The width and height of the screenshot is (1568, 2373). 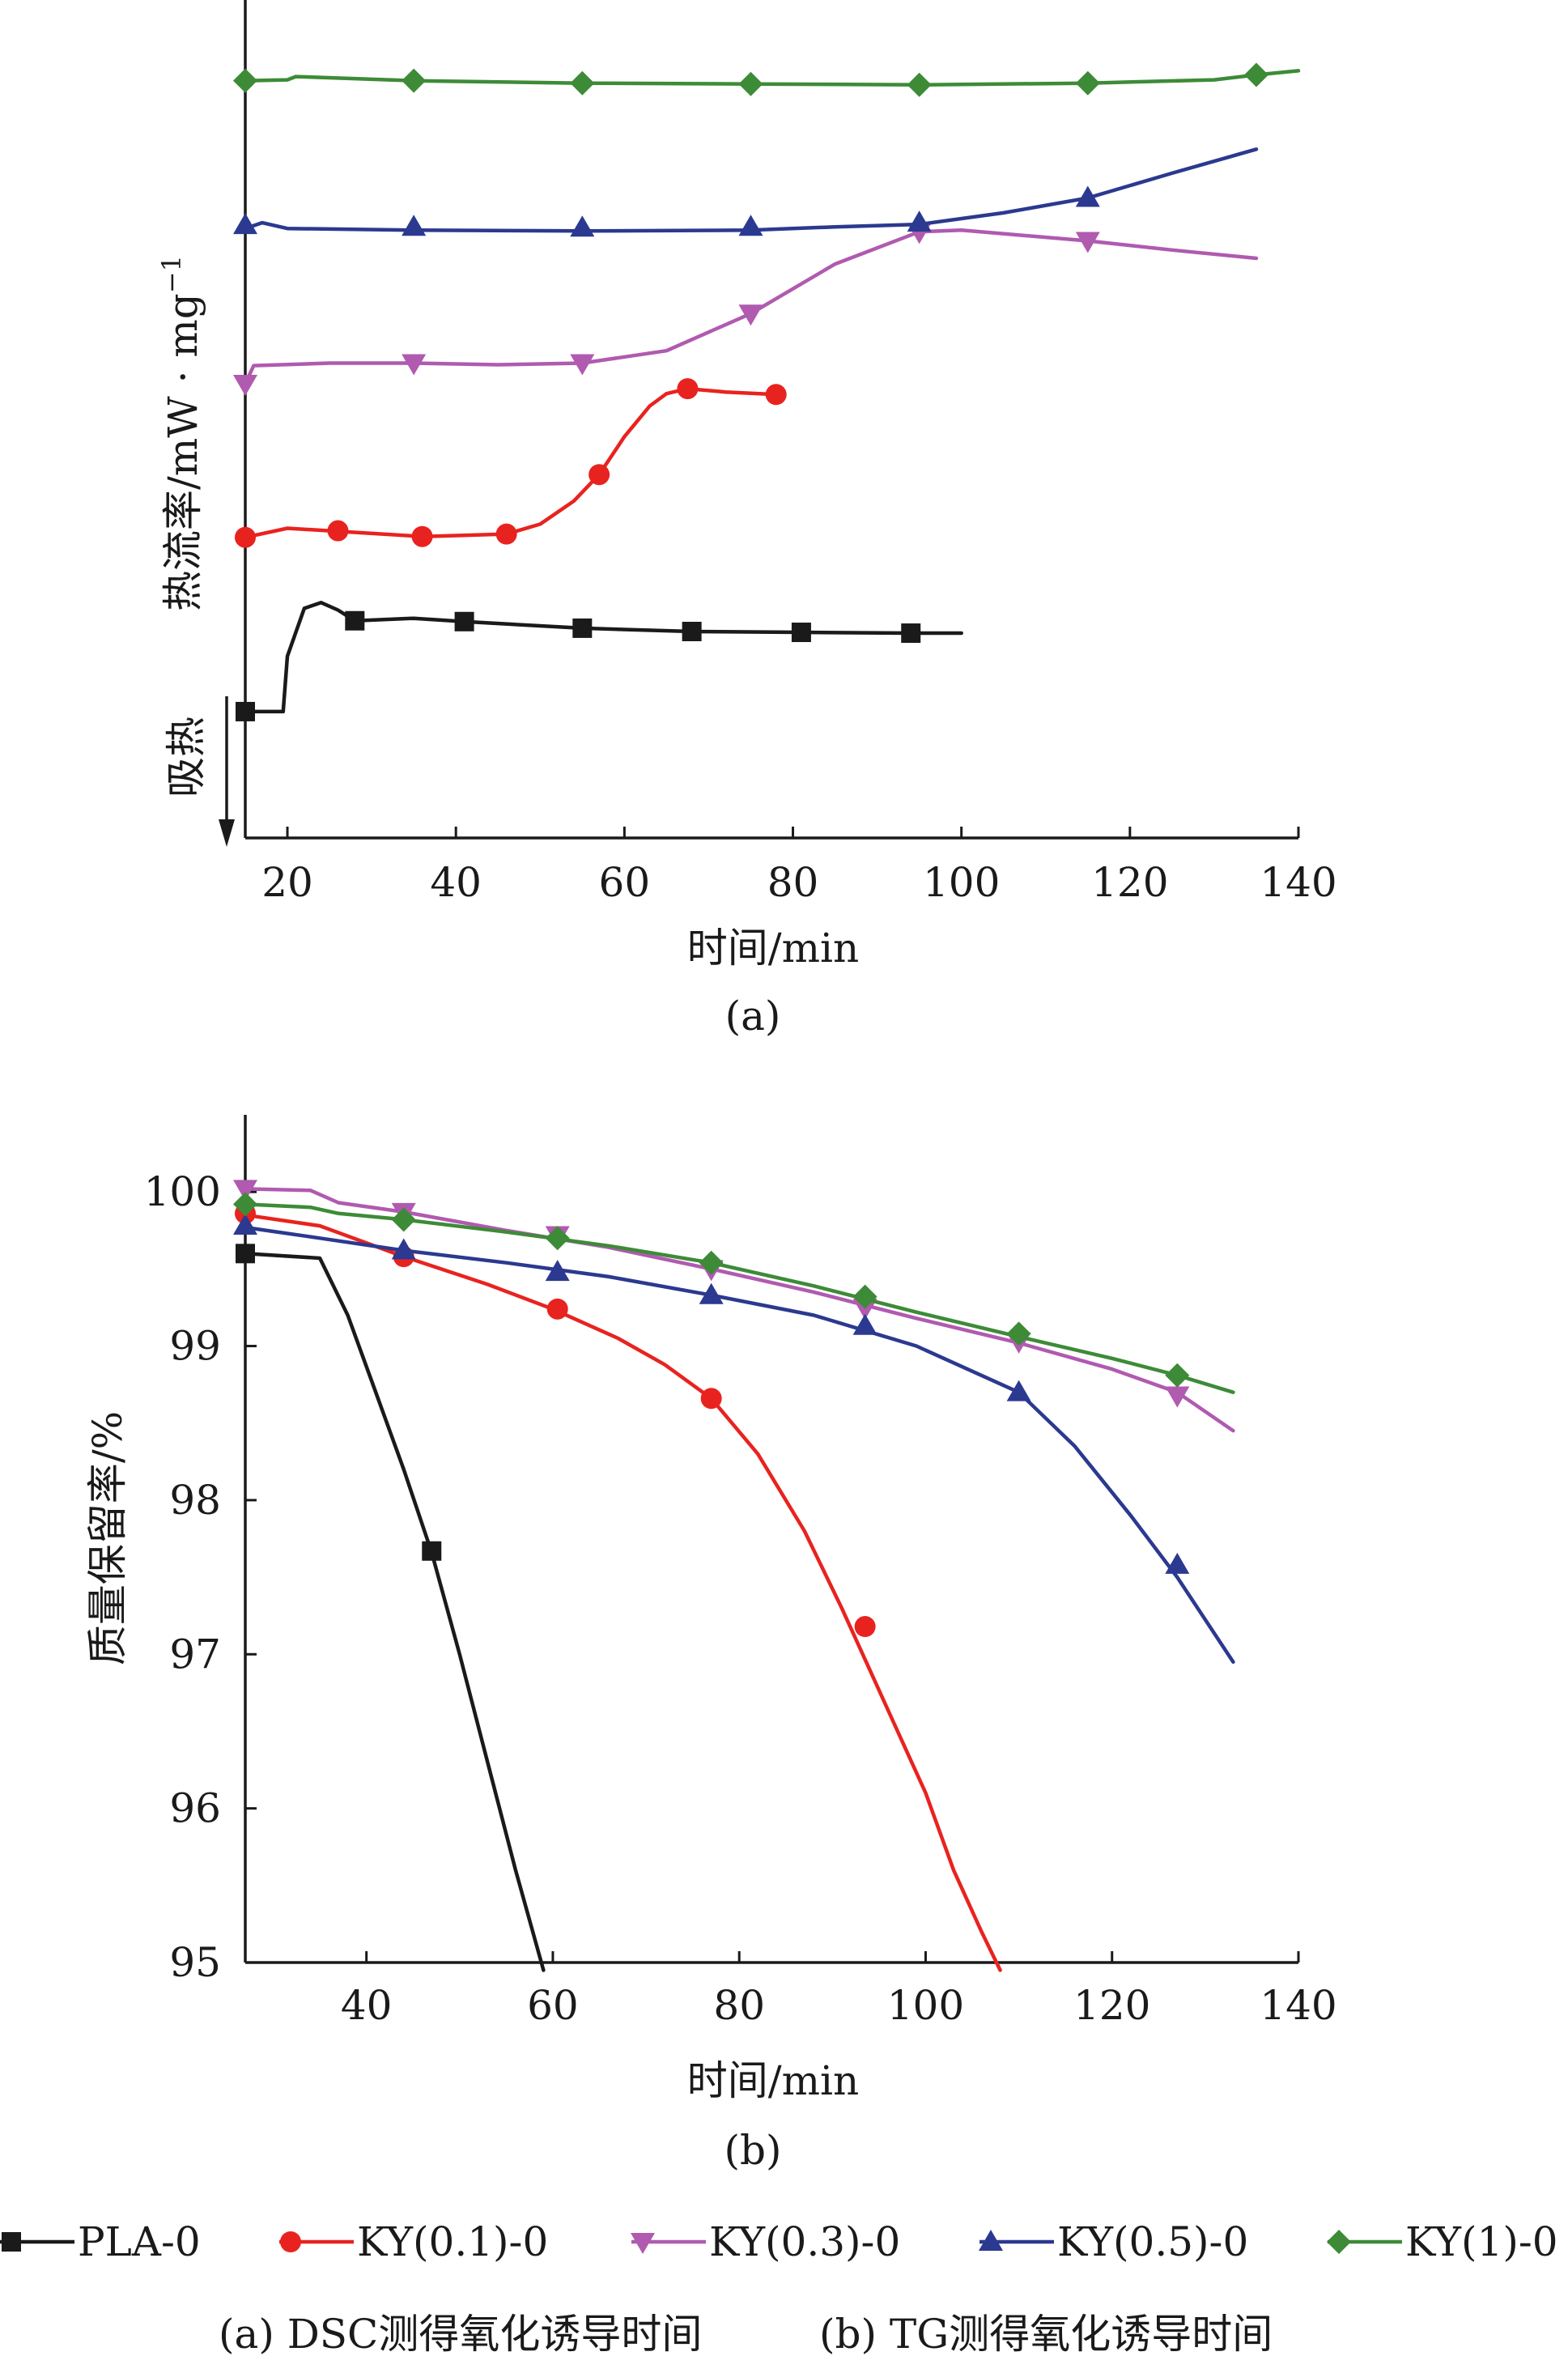 I want to click on panel-a-label: (a), so click(x=753, y=1016).